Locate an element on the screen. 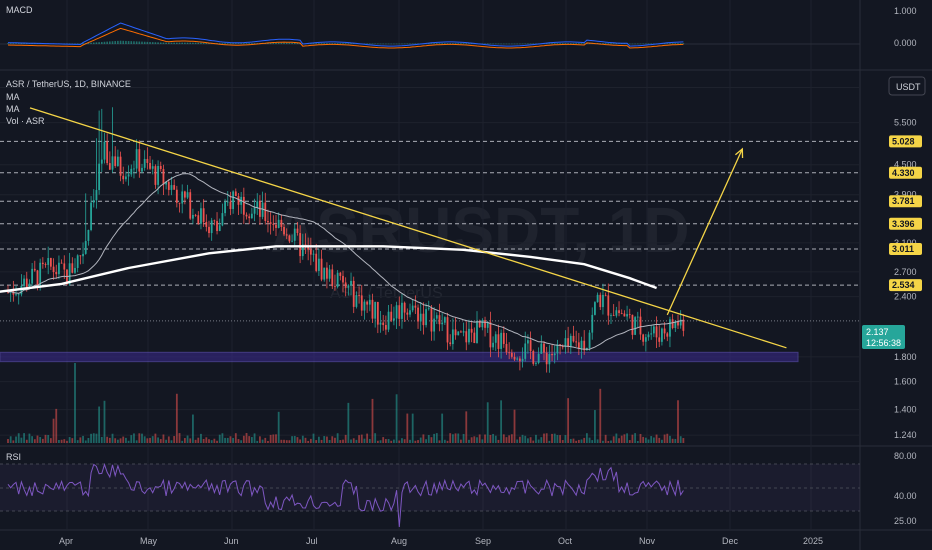 This screenshot has height=550, width=932. currency-button: USDT is located at coordinates (907, 86).